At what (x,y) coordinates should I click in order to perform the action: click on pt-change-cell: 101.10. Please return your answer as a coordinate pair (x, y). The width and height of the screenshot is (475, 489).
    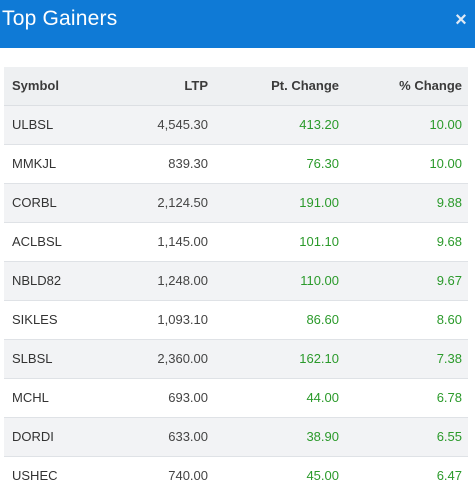
    Looking at the image, I should click on (319, 241).